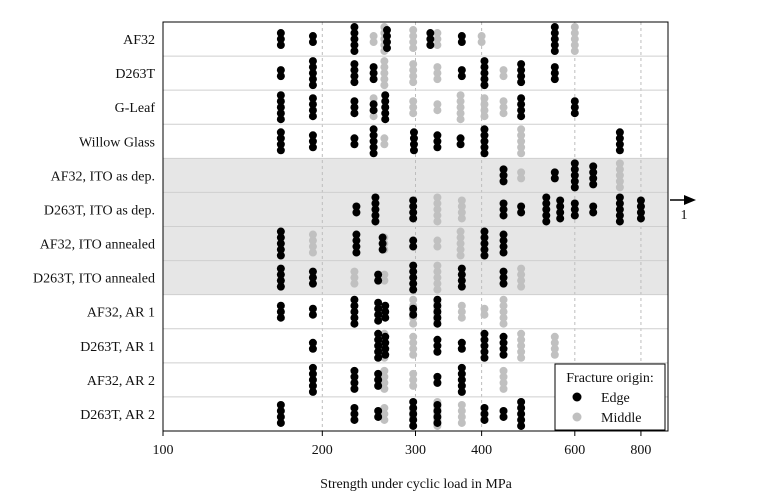  What do you see at coordinates (577, 397) in the screenshot?
I see `legend-edge-marker` at bounding box center [577, 397].